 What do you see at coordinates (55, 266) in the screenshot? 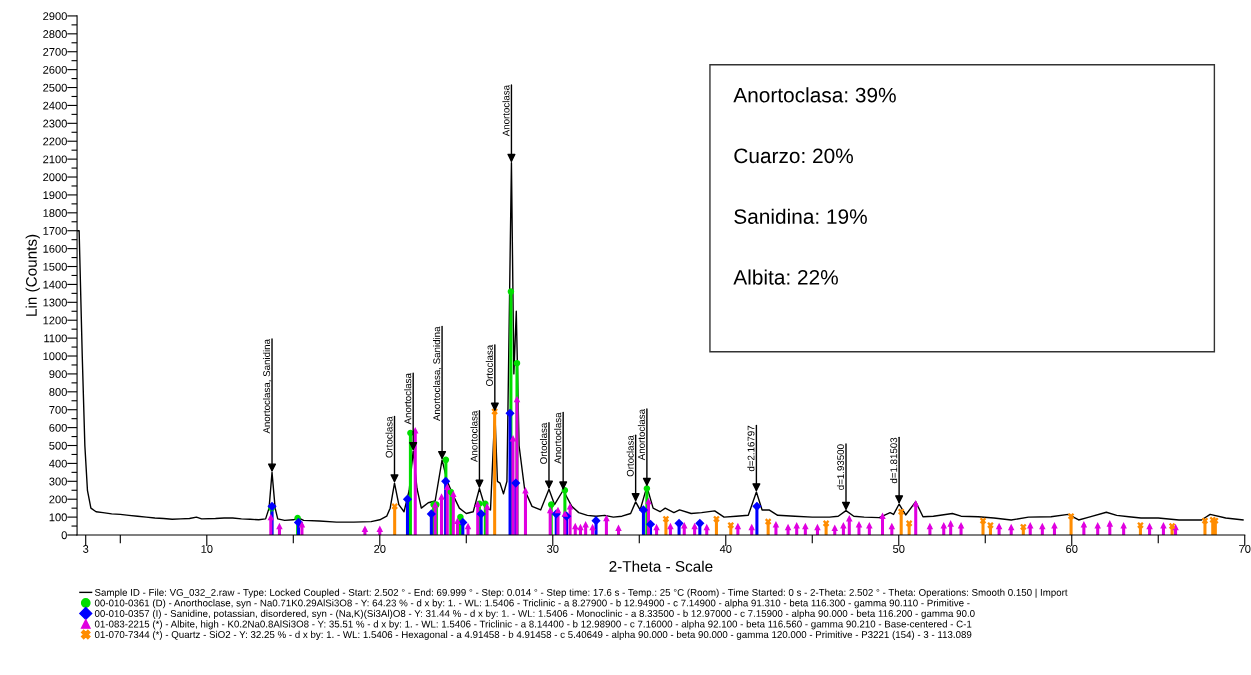
I see `y-tick-label: 1500` at bounding box center [55, 266].